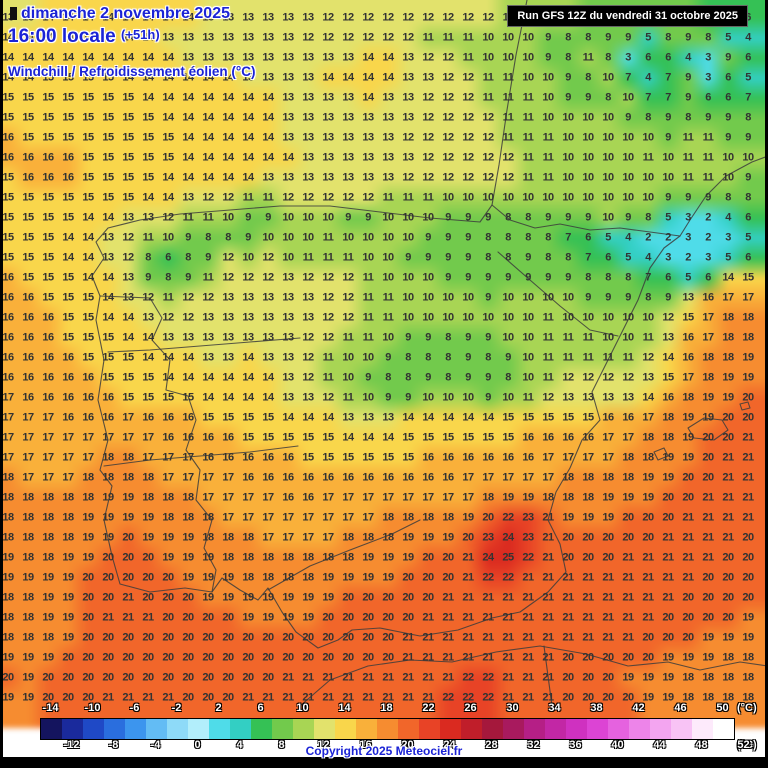 The height and width of the screenshot is (768, 768). What do you see at coordinates (62, 36) in the screenshot?
I see `time-text: 16:00 locale` at bounding box center [62, 36].